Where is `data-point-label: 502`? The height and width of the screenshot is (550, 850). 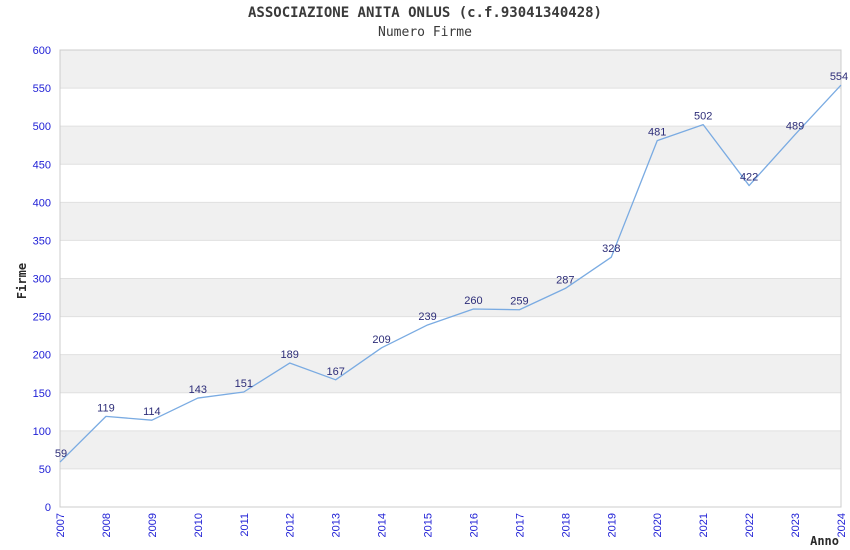 data-point-label: 502 is located at coordinates (703, 117).